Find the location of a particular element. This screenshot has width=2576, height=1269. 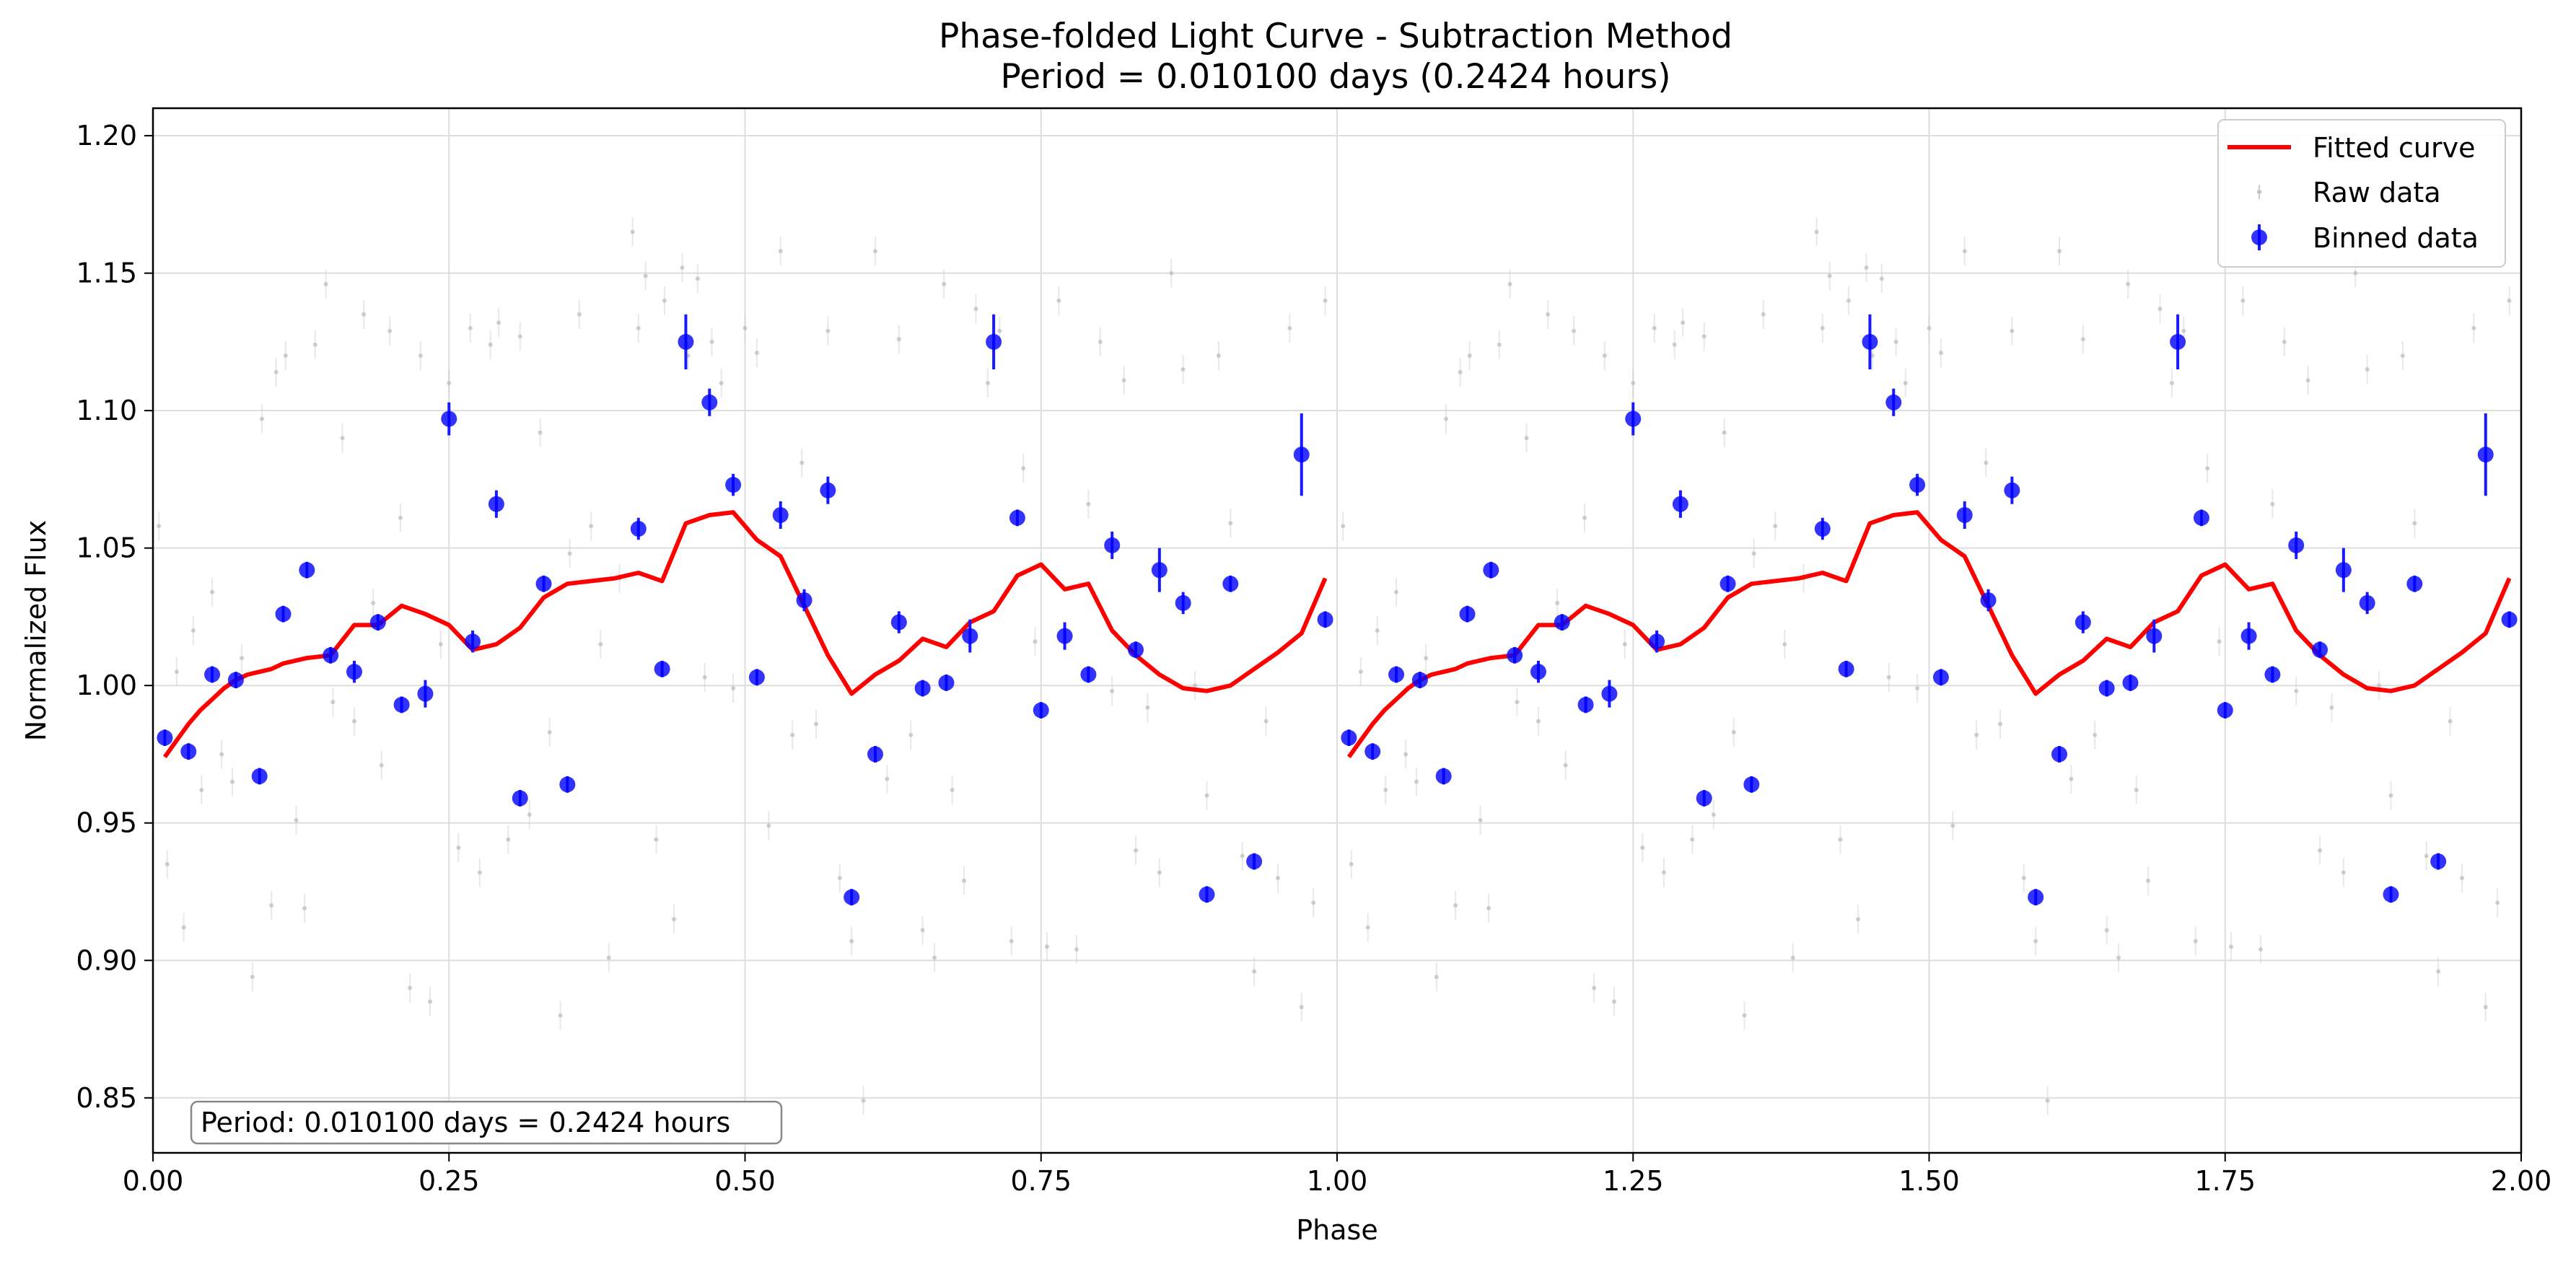

chart-subtitle: Period = 0.010100 days (0.2424 hours) is located at coordinates (1335, 77).